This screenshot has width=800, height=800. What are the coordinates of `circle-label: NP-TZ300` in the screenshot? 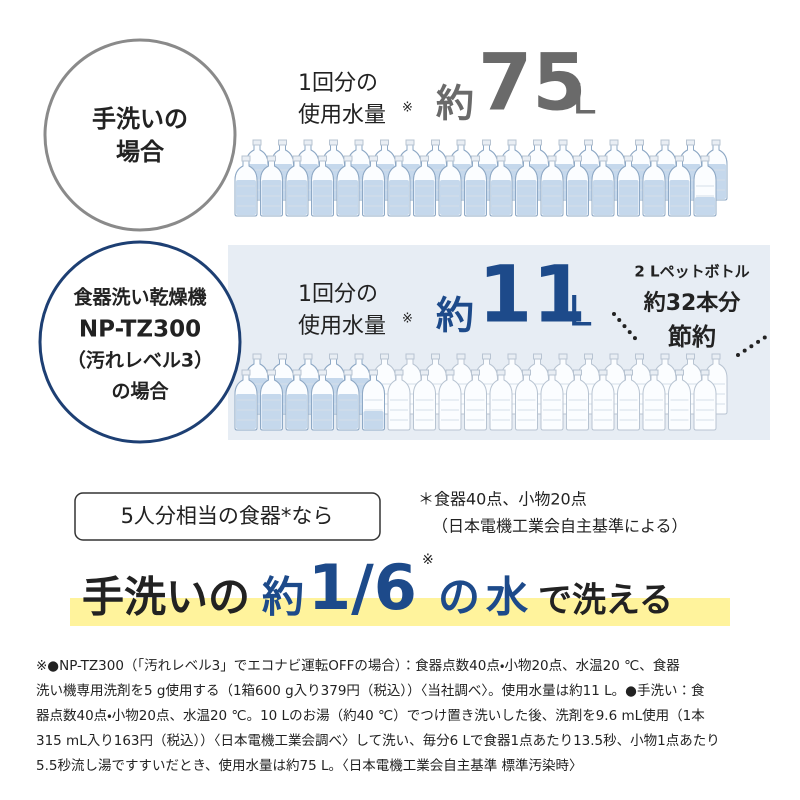 It's located at (140, 330).